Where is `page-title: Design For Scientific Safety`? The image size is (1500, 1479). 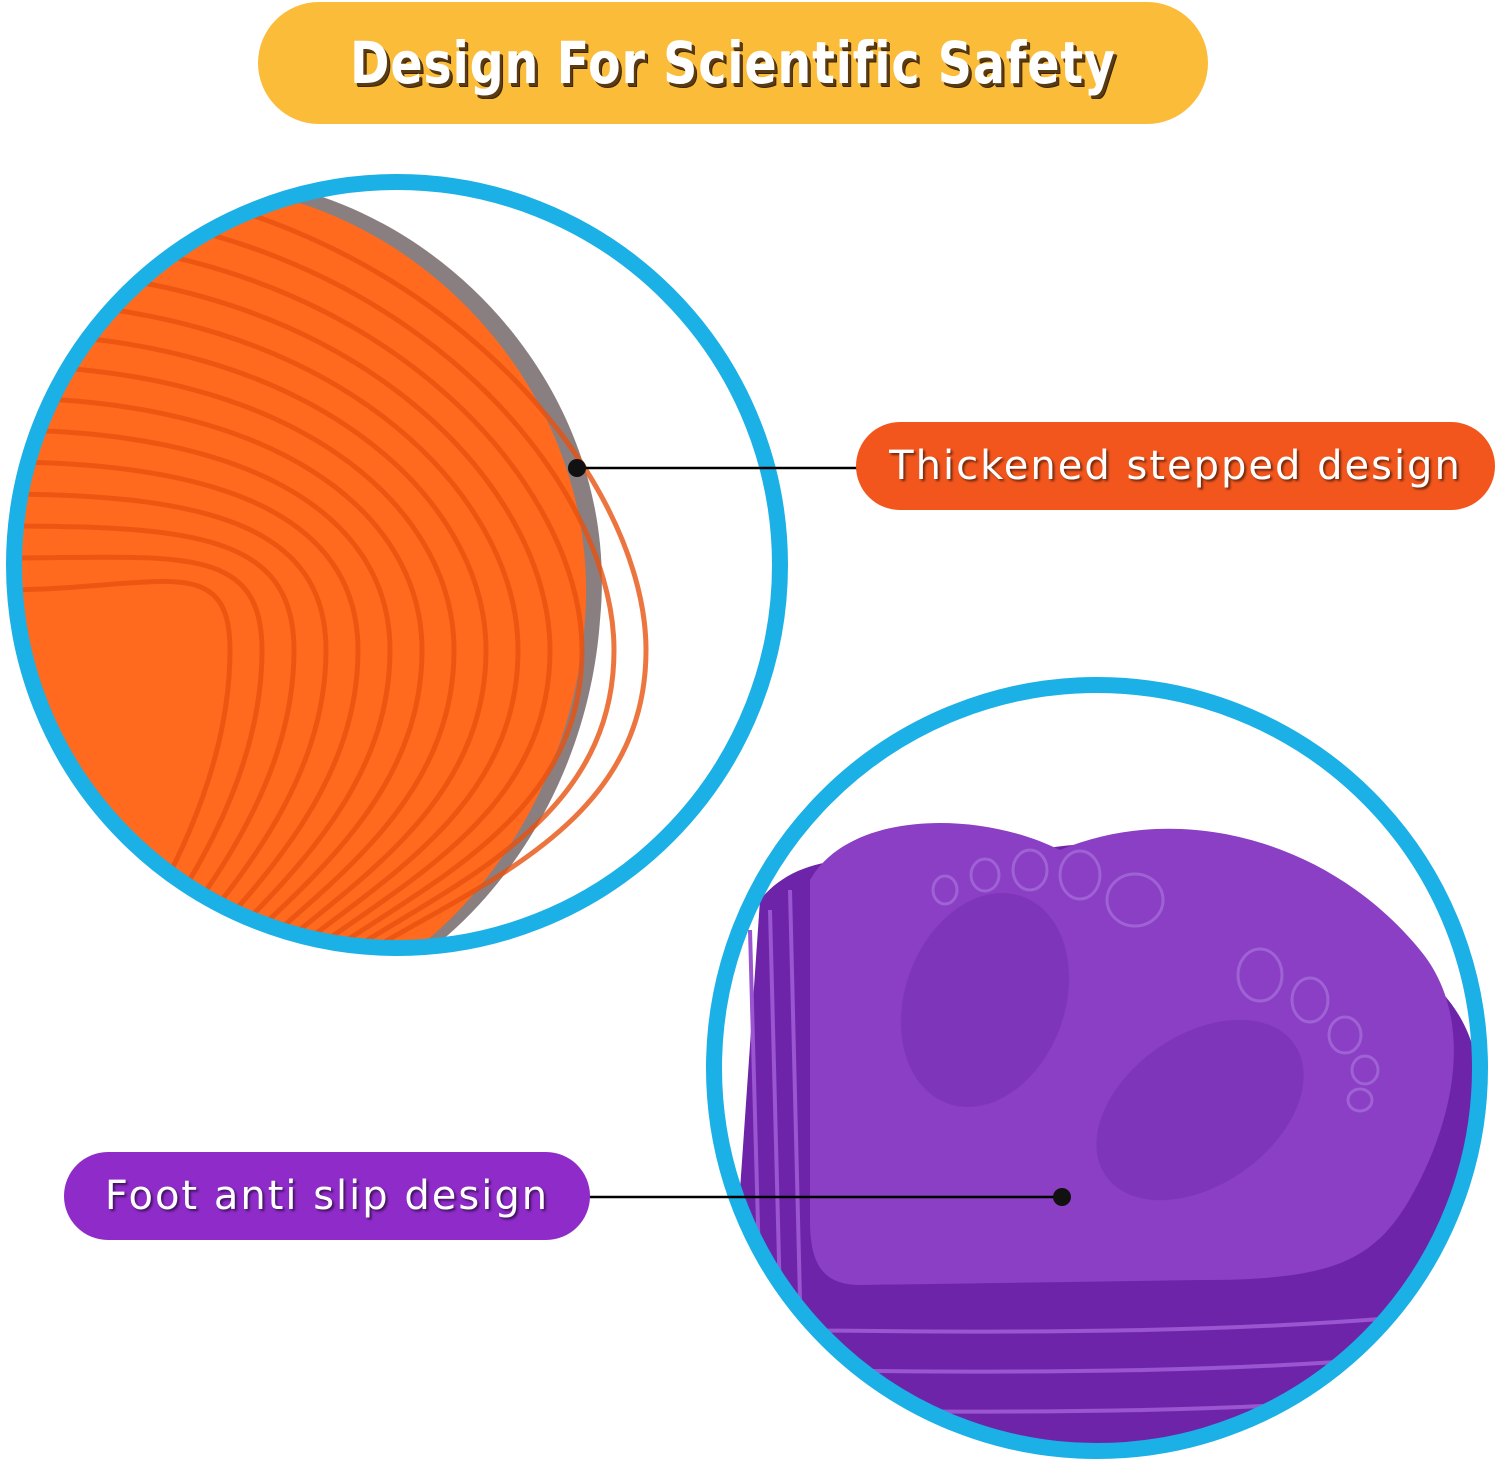 page-title: Design For Scientific Safety is located at coordinates (733, 63).